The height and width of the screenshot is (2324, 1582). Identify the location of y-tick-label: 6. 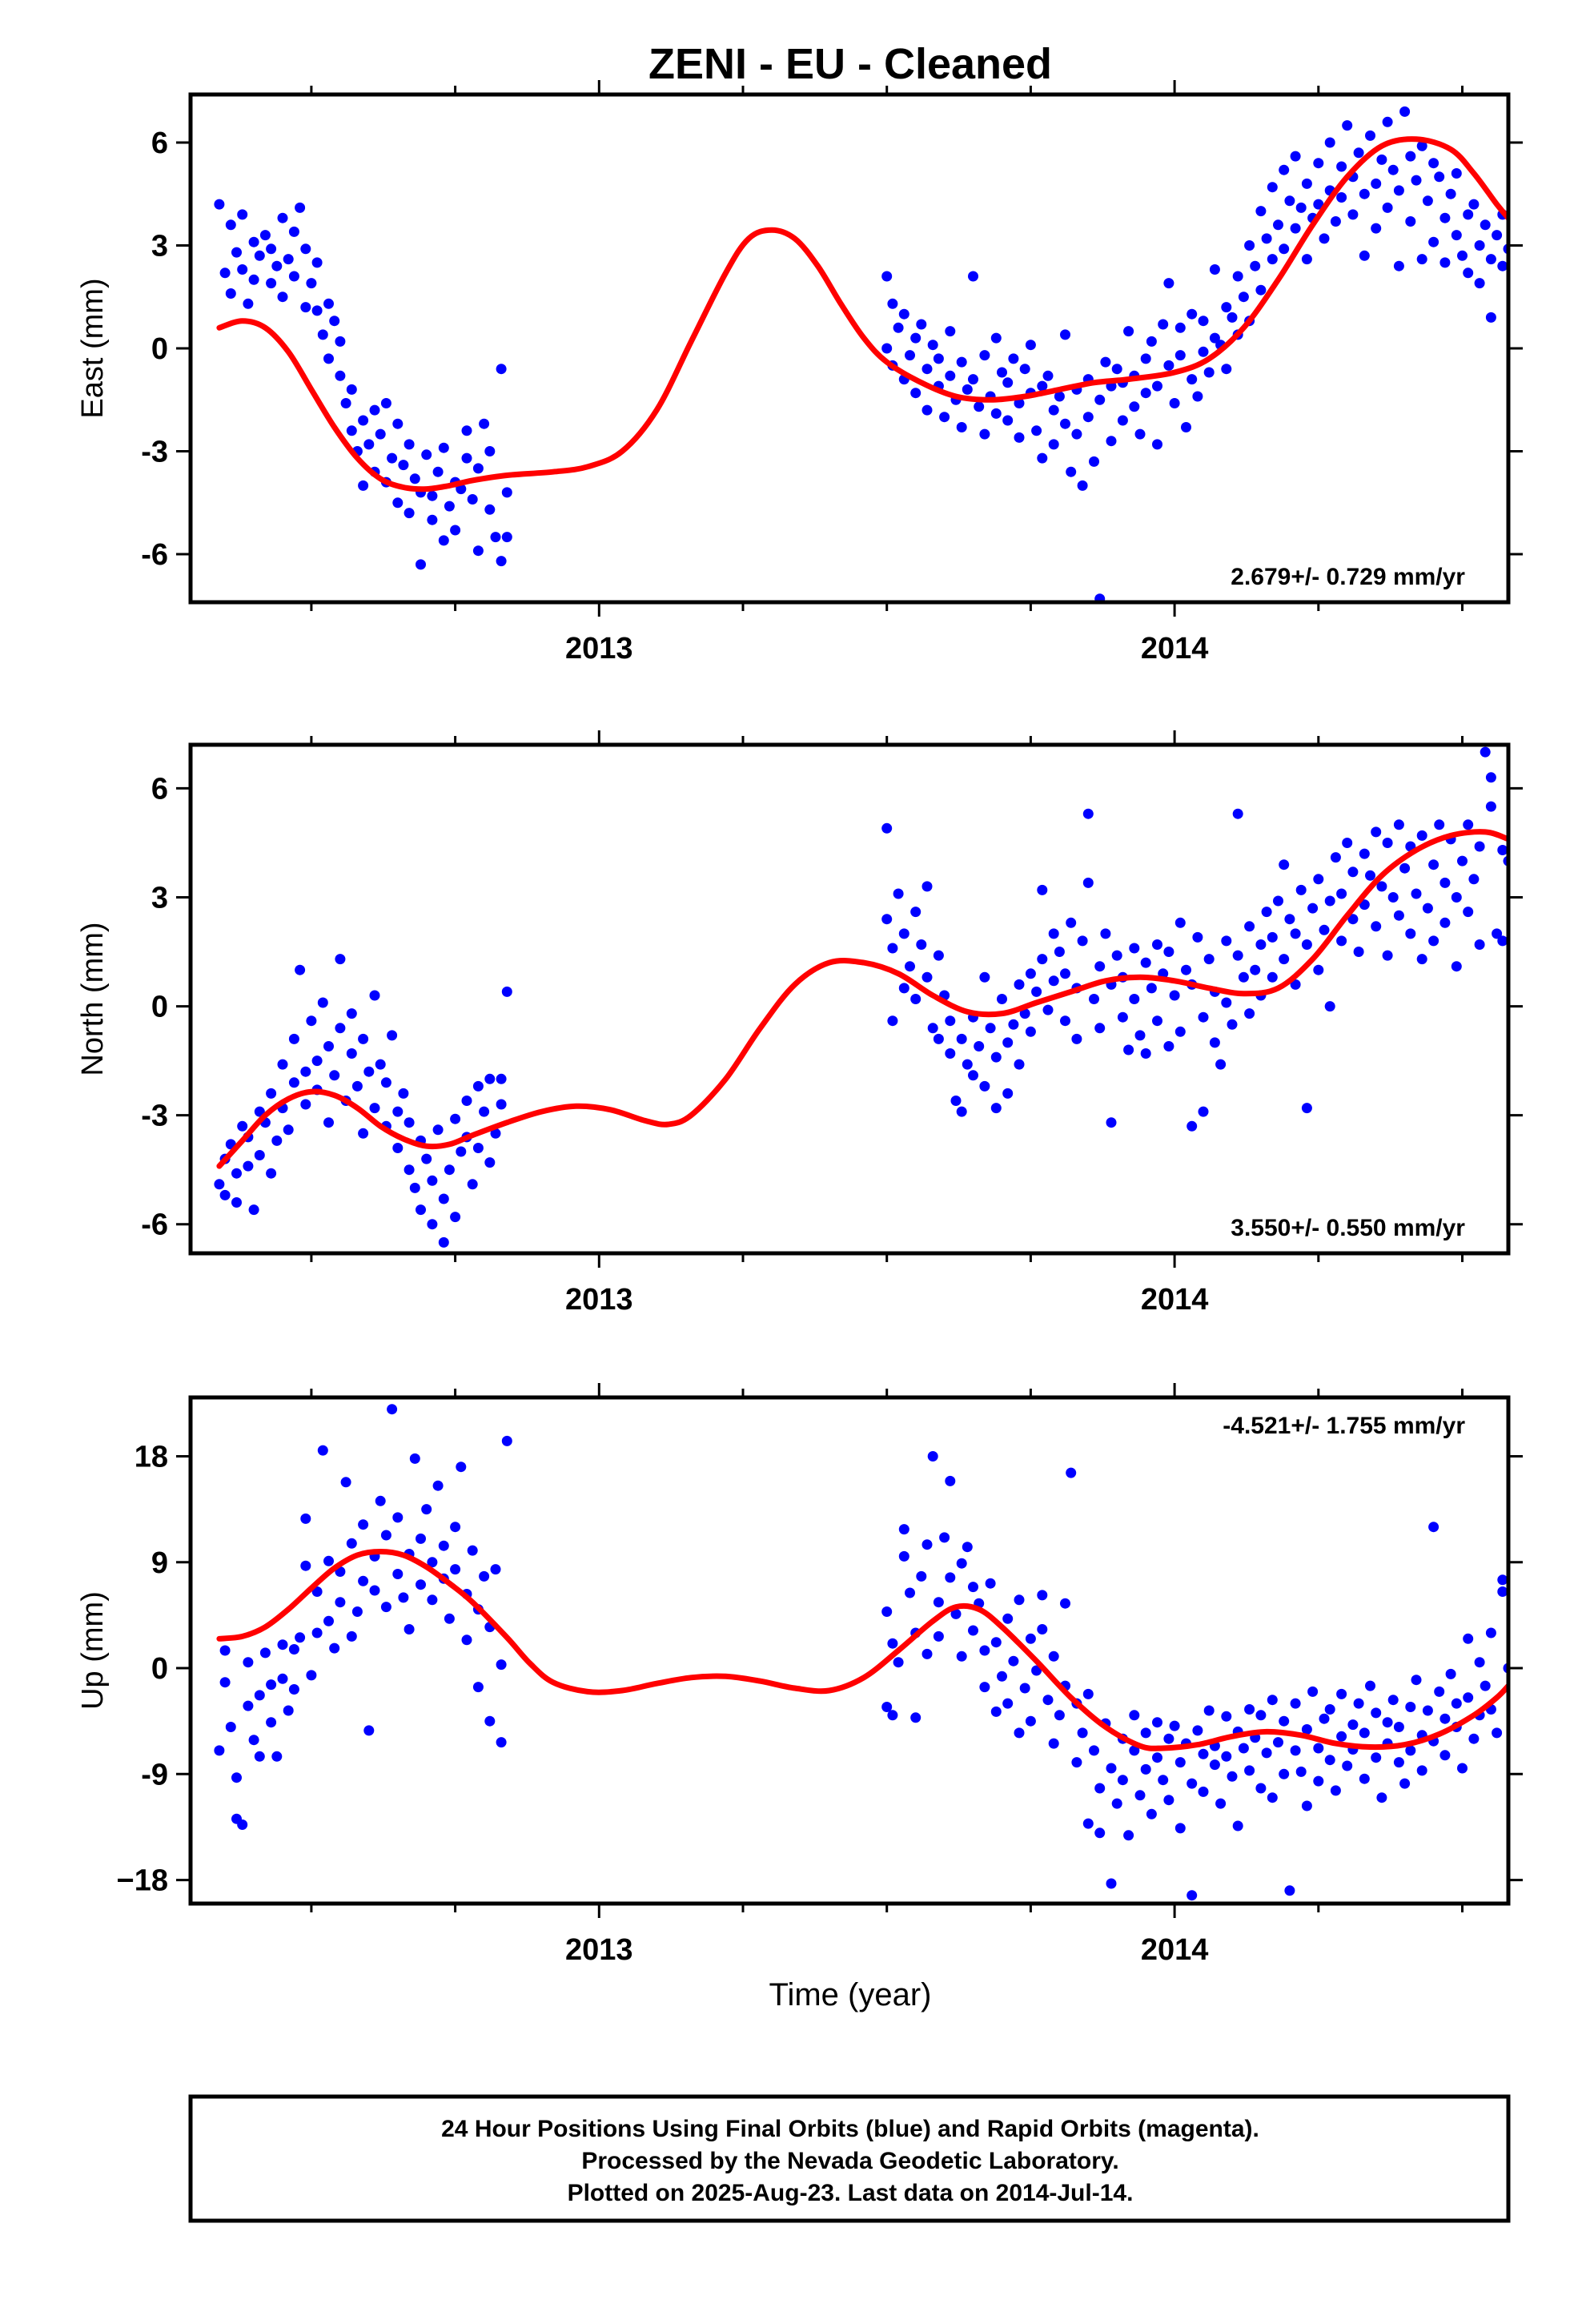
(159, 789).